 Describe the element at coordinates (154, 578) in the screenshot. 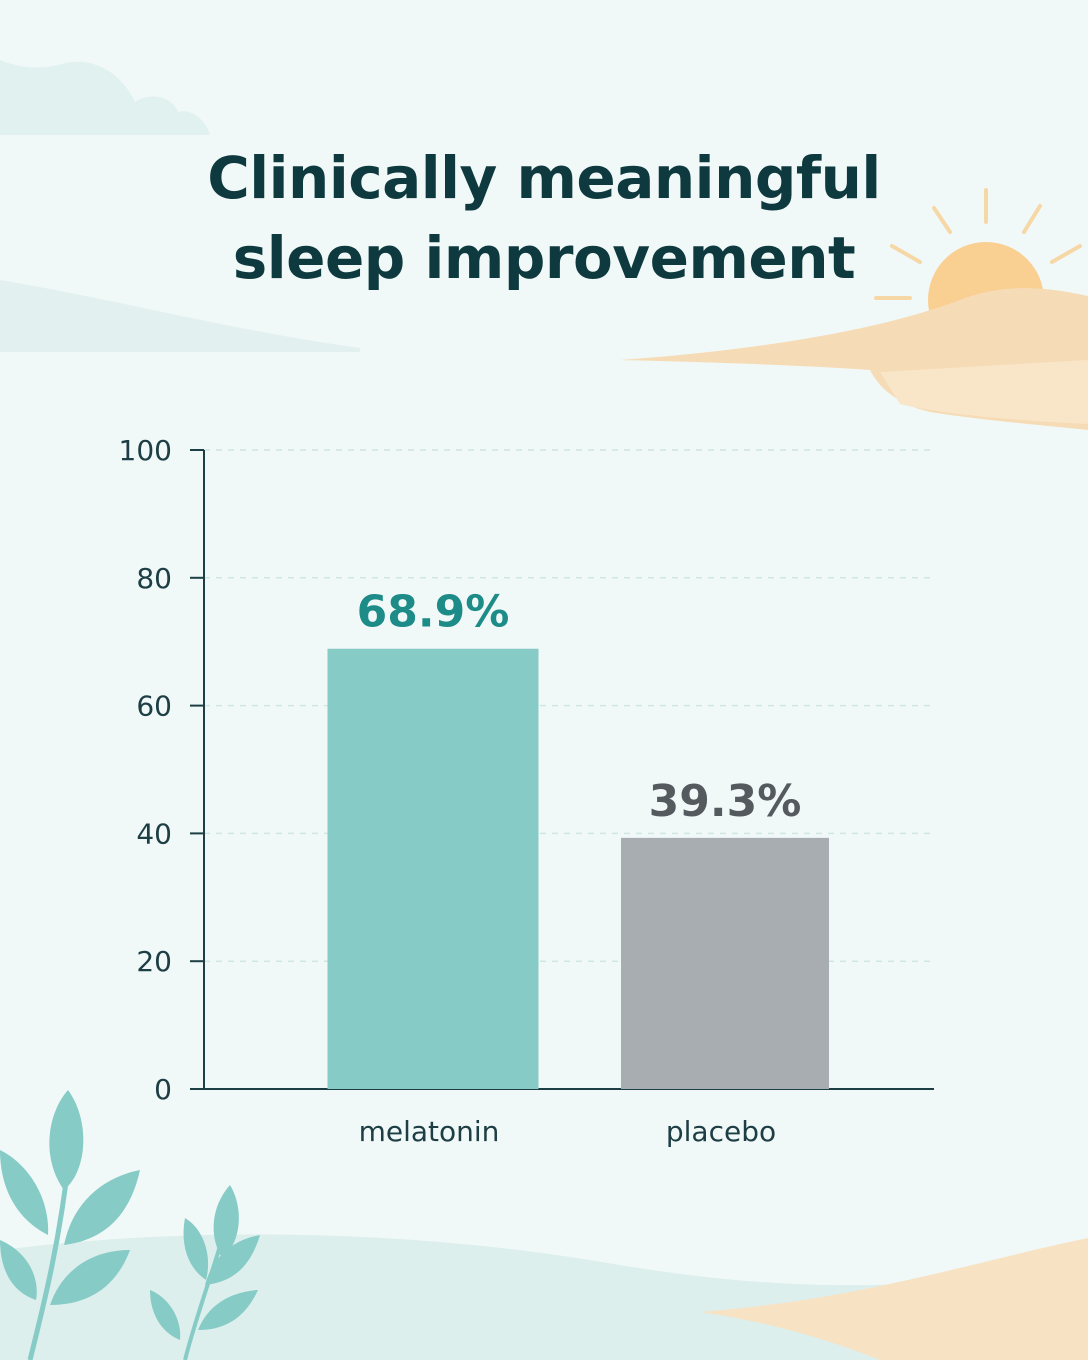

I see `y-tick-label-80: 80` at that location.